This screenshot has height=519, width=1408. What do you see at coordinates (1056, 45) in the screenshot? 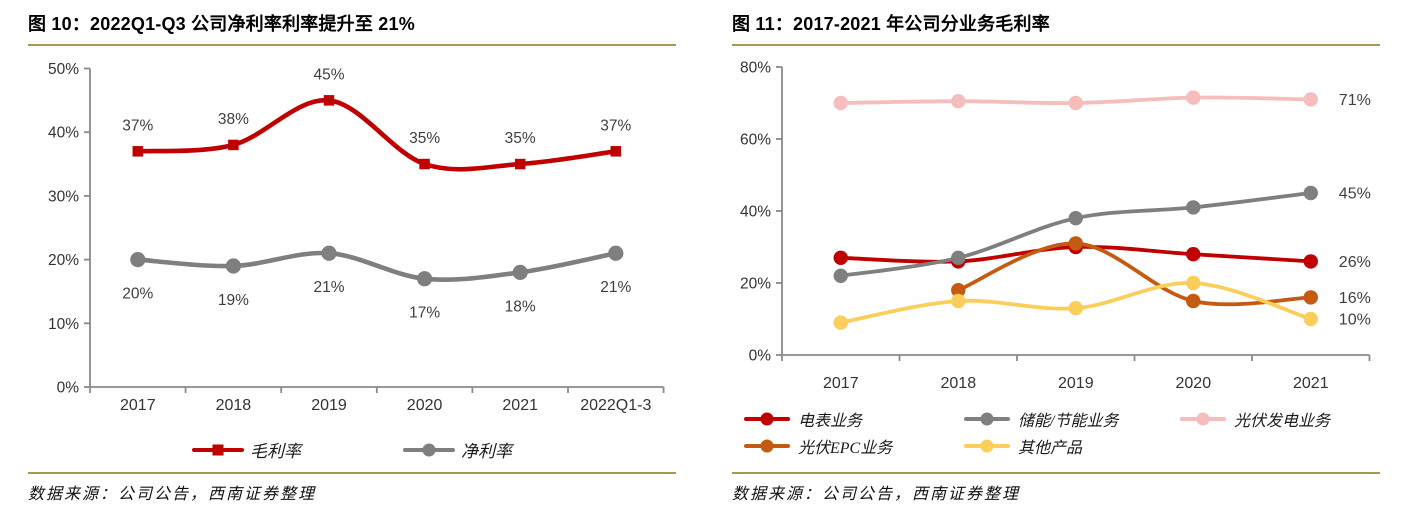
I see `title-divider-rule` at bounding box center [1056, 45].